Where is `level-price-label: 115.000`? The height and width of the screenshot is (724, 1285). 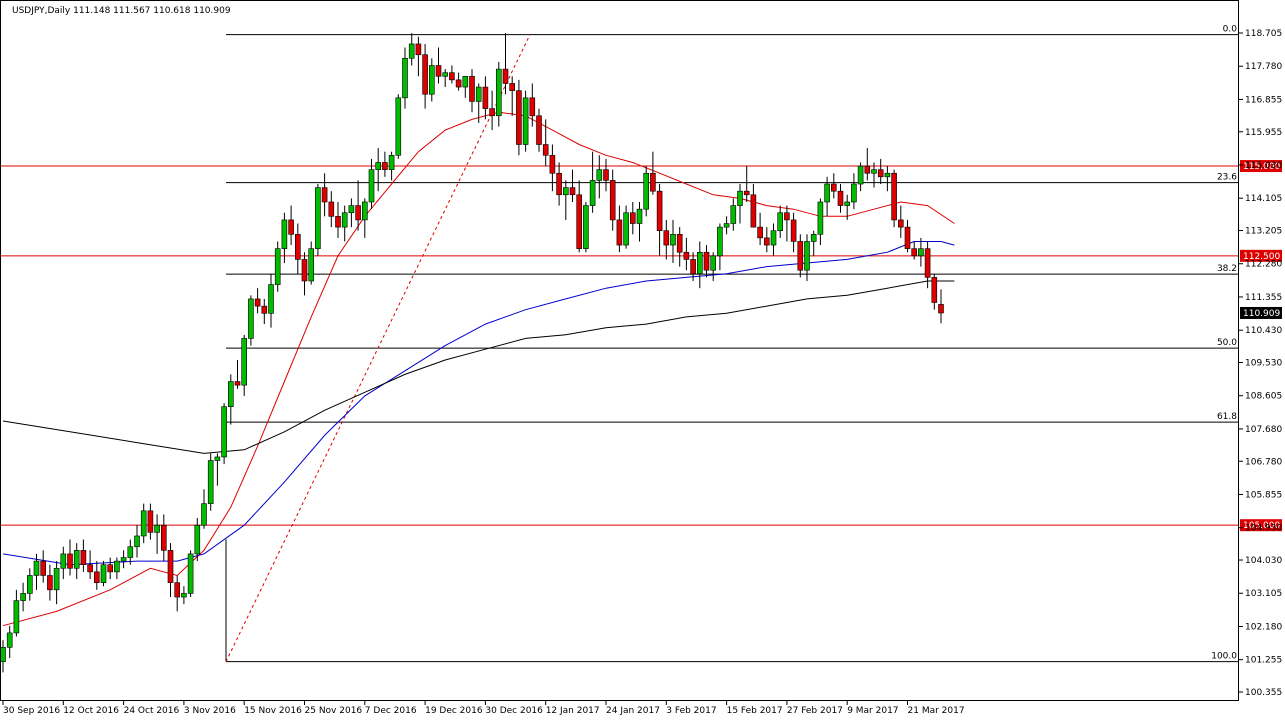
level-price-label: 115.000 is located at coordinates (1261, 167).